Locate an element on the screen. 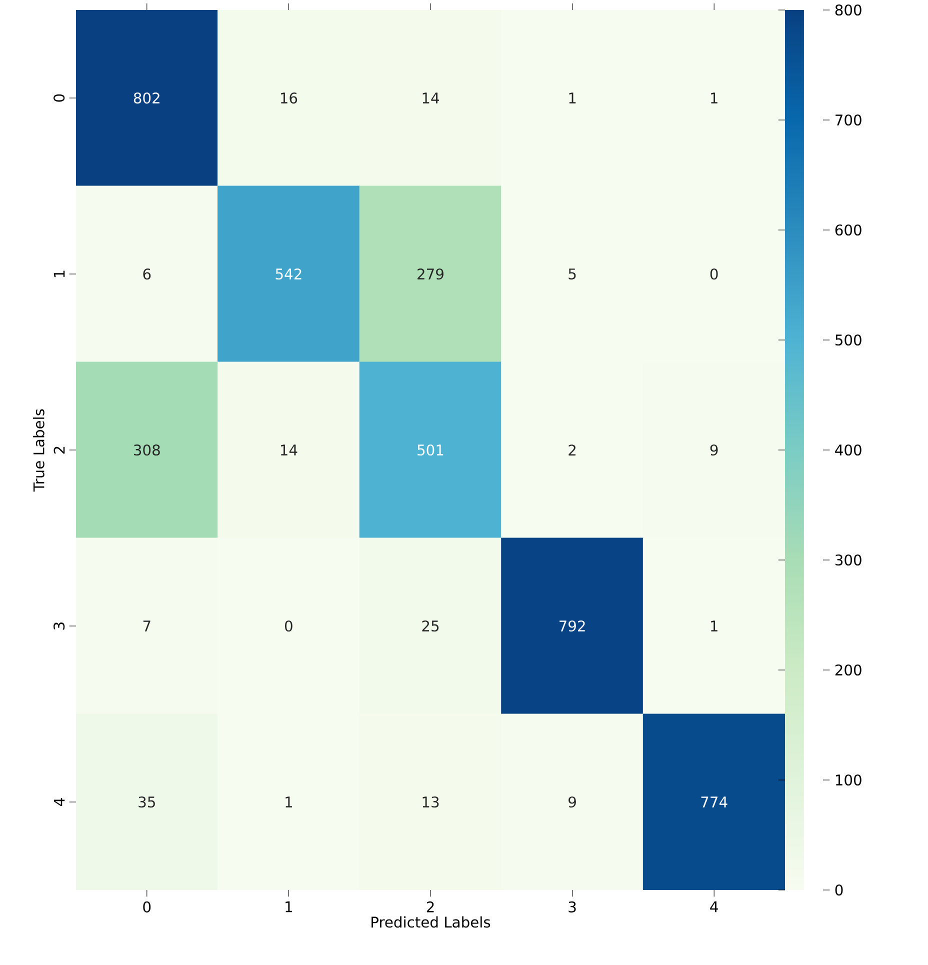  data-label: 542 is located at coordinates (289, 274).